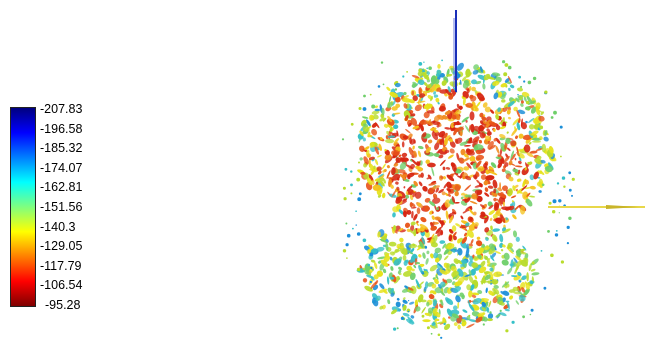 This screenshot has height=344, width=645. I want to click on colorbar-label: -162.81, so click(61, 187).